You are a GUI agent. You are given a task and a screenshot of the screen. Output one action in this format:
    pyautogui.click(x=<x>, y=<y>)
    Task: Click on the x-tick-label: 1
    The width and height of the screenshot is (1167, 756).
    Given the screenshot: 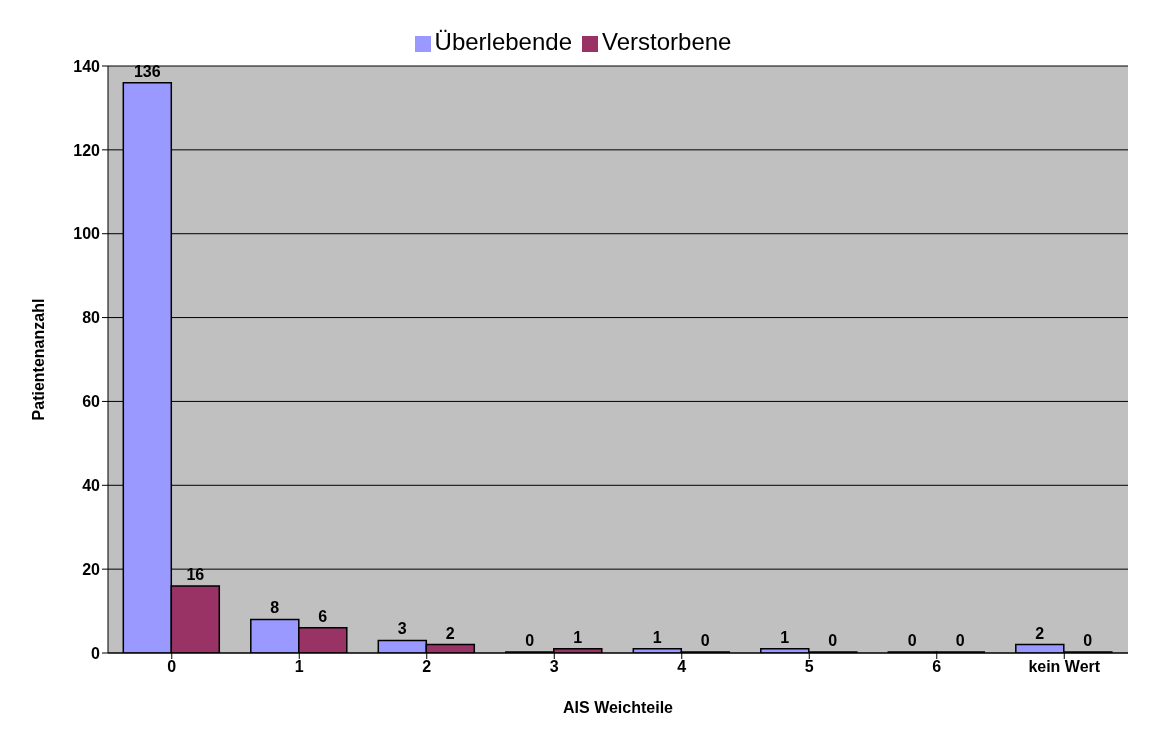 What is the action you would take?
    pyautogui.click(x=299, y=667)
    